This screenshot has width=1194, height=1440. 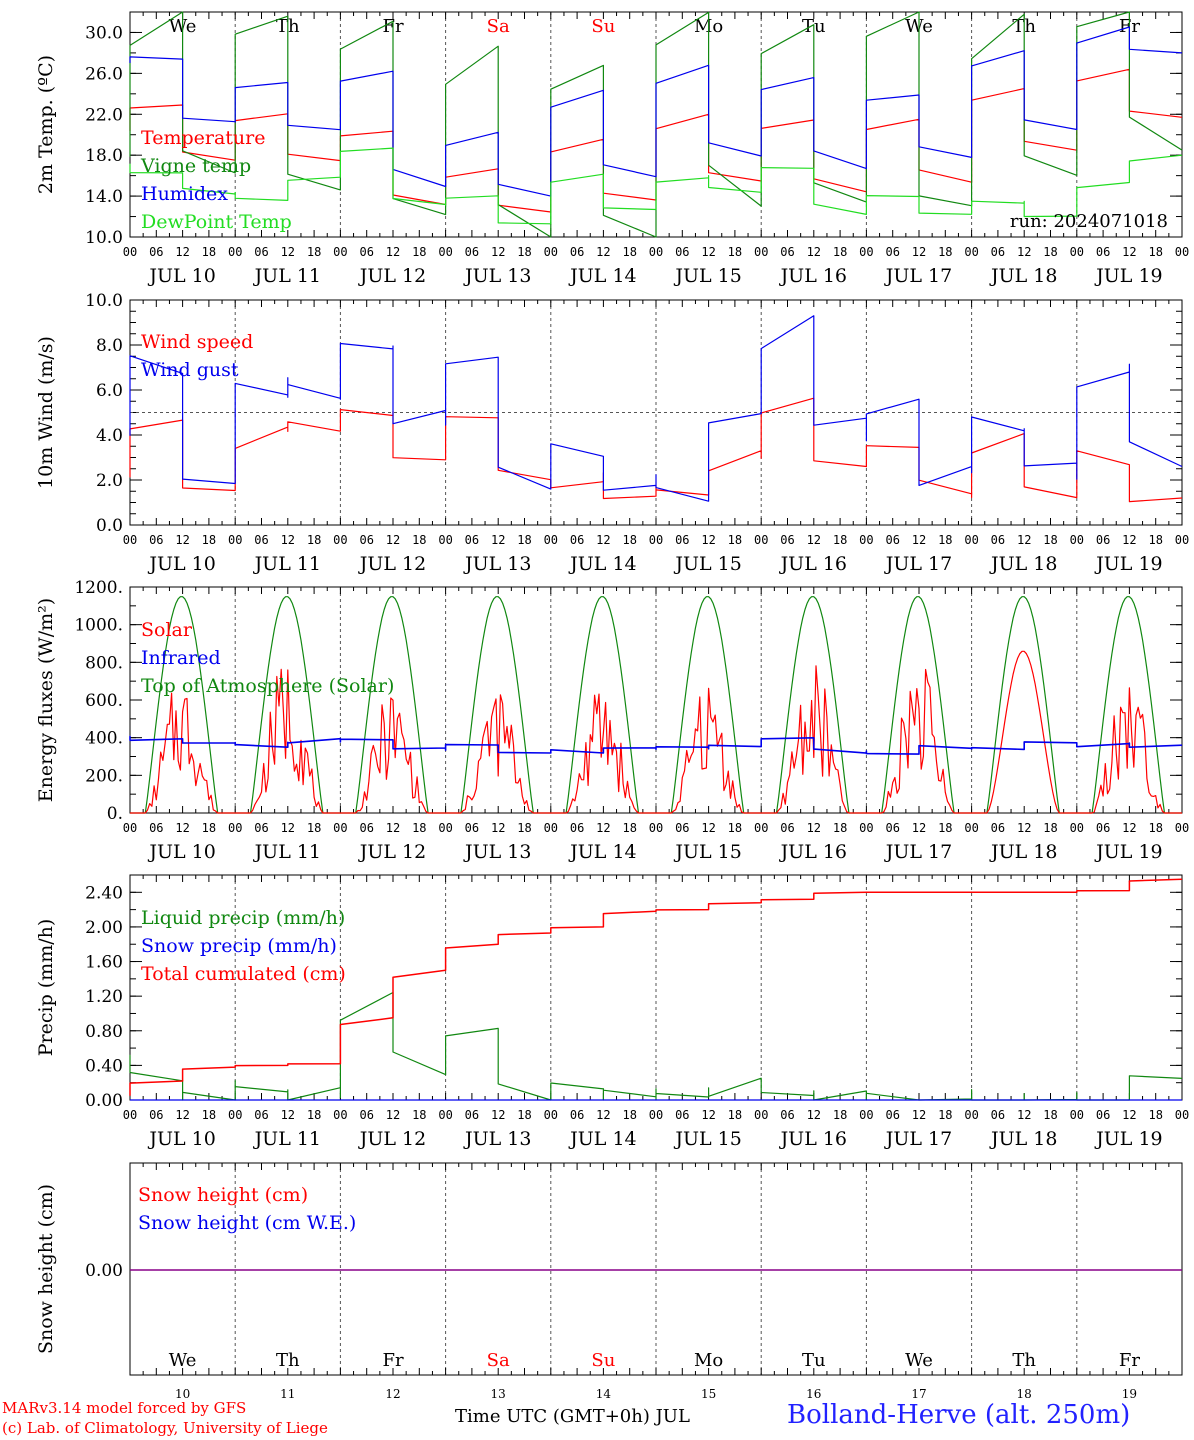 I want to click on snow-day-number: 18, so click(x=1024, y=1394).